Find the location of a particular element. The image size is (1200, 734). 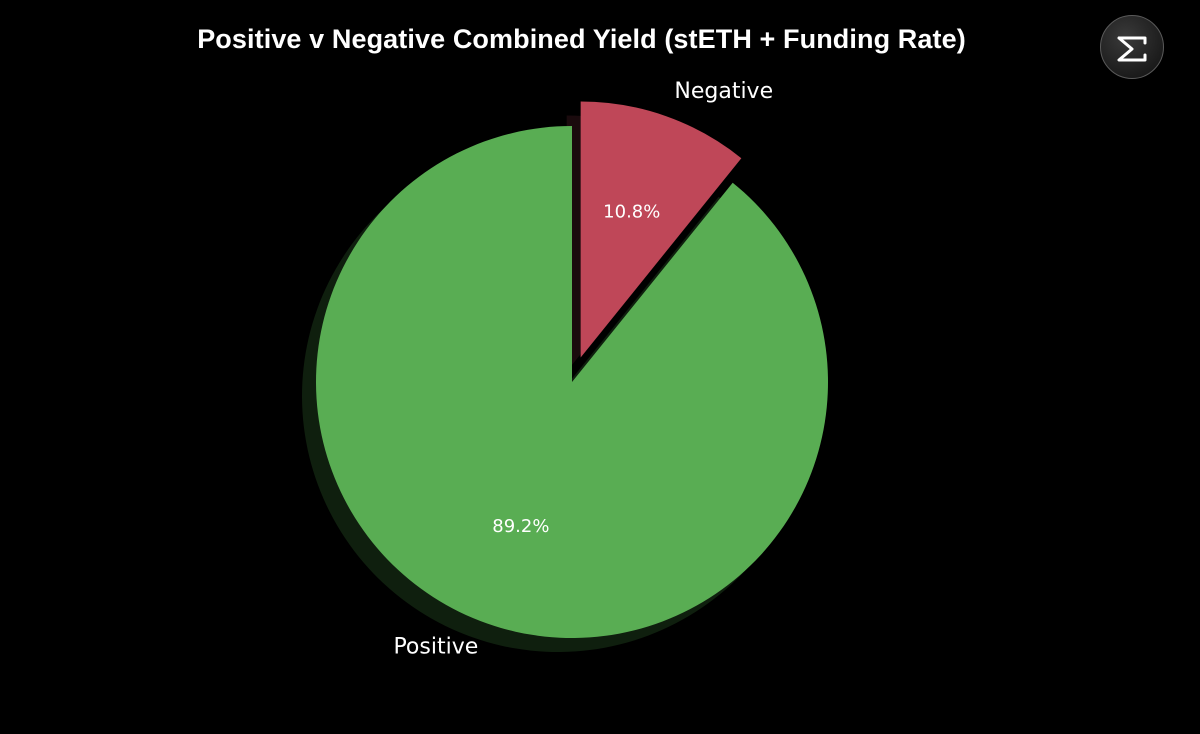

pie-pct-label-negative: 10.8% is located at coordinates (631, 212).